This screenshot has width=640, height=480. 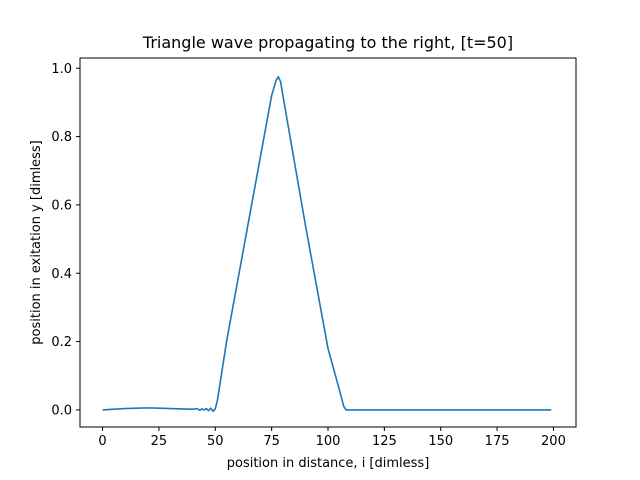 What do you see at coordinates (328, 441) in the screenshot?
I see `x-tick-label: 100` at bounding box center [328, 441].